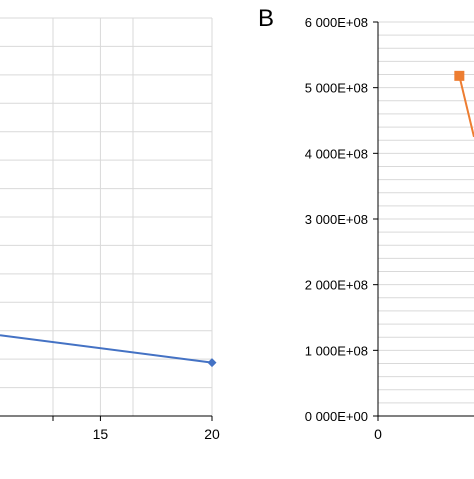 The height and width of the screenshot is (479, 474). What do you see at coordinates (378, 434) in the screenshot?
I see `x-tick-label: 0` at bounding box center [378, 434].